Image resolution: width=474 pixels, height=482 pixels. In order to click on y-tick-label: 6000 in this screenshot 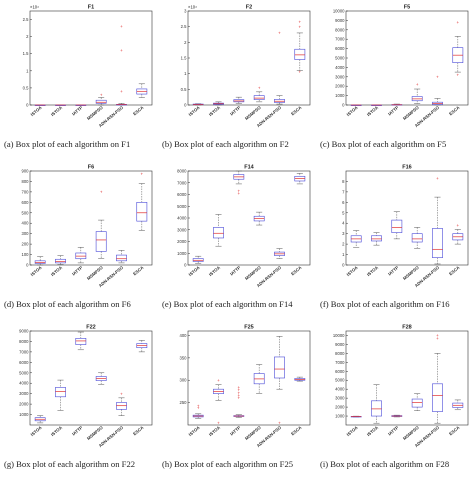, I will do `click(24, 362)`.